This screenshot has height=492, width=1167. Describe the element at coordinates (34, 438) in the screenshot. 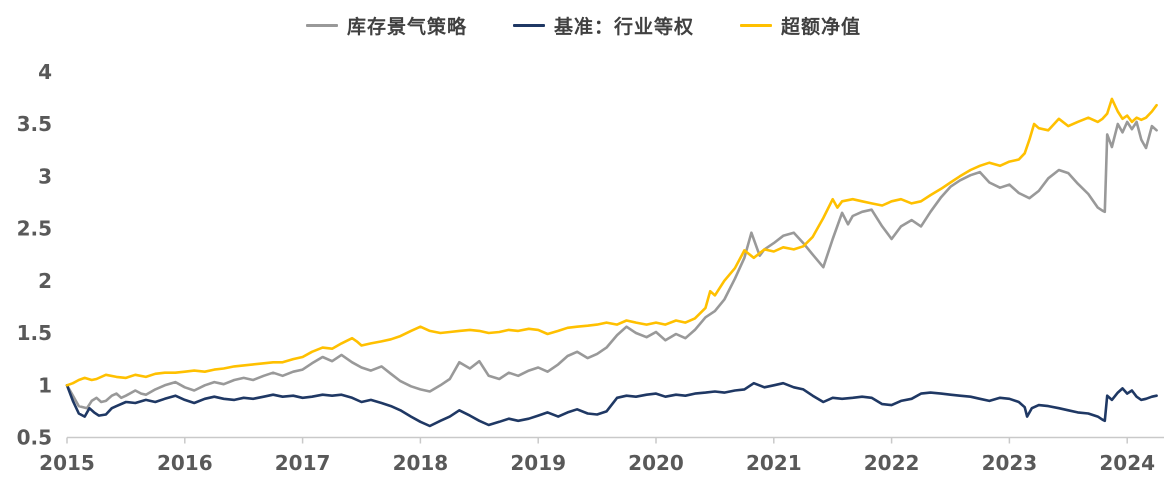

I see `y-tick-label: 0.5` at that location.